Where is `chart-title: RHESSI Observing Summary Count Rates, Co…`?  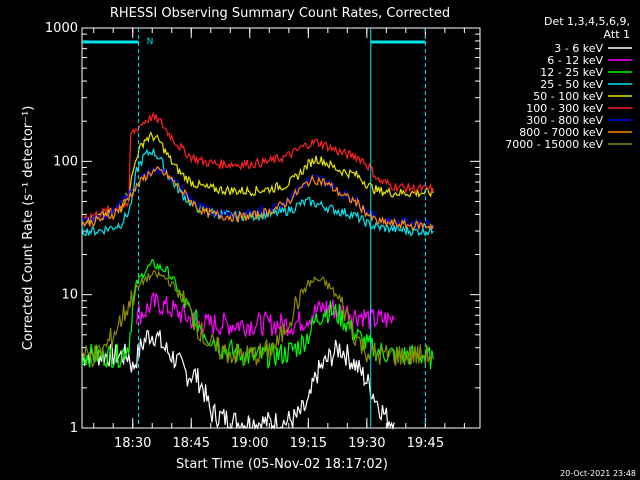
chart-title: RHESSI Observing Summary Count Rates, Co… is located at coordinates (280, 13).